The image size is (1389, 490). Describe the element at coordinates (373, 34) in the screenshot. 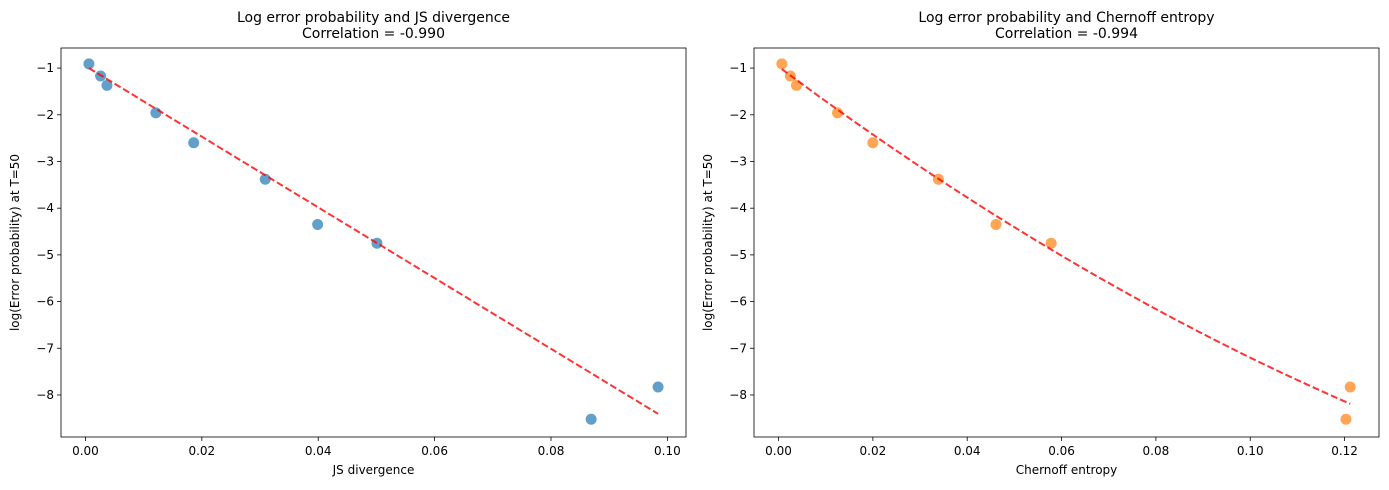

I see `chart-subtitle: Correlation = -0.990` at that location.